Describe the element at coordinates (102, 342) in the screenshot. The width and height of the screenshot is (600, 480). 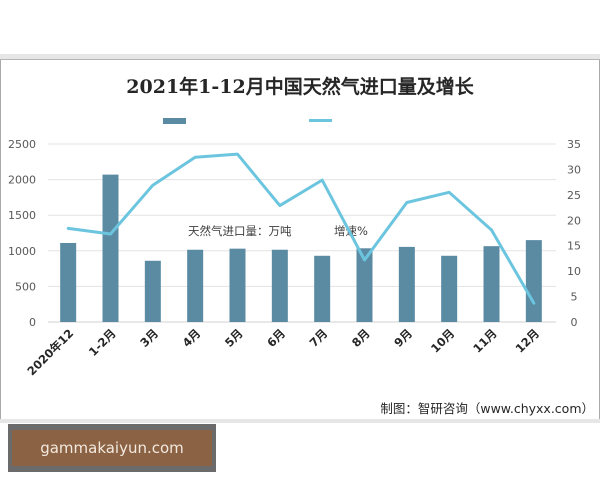
I see `x-axis-label: 1-2月` at that location.